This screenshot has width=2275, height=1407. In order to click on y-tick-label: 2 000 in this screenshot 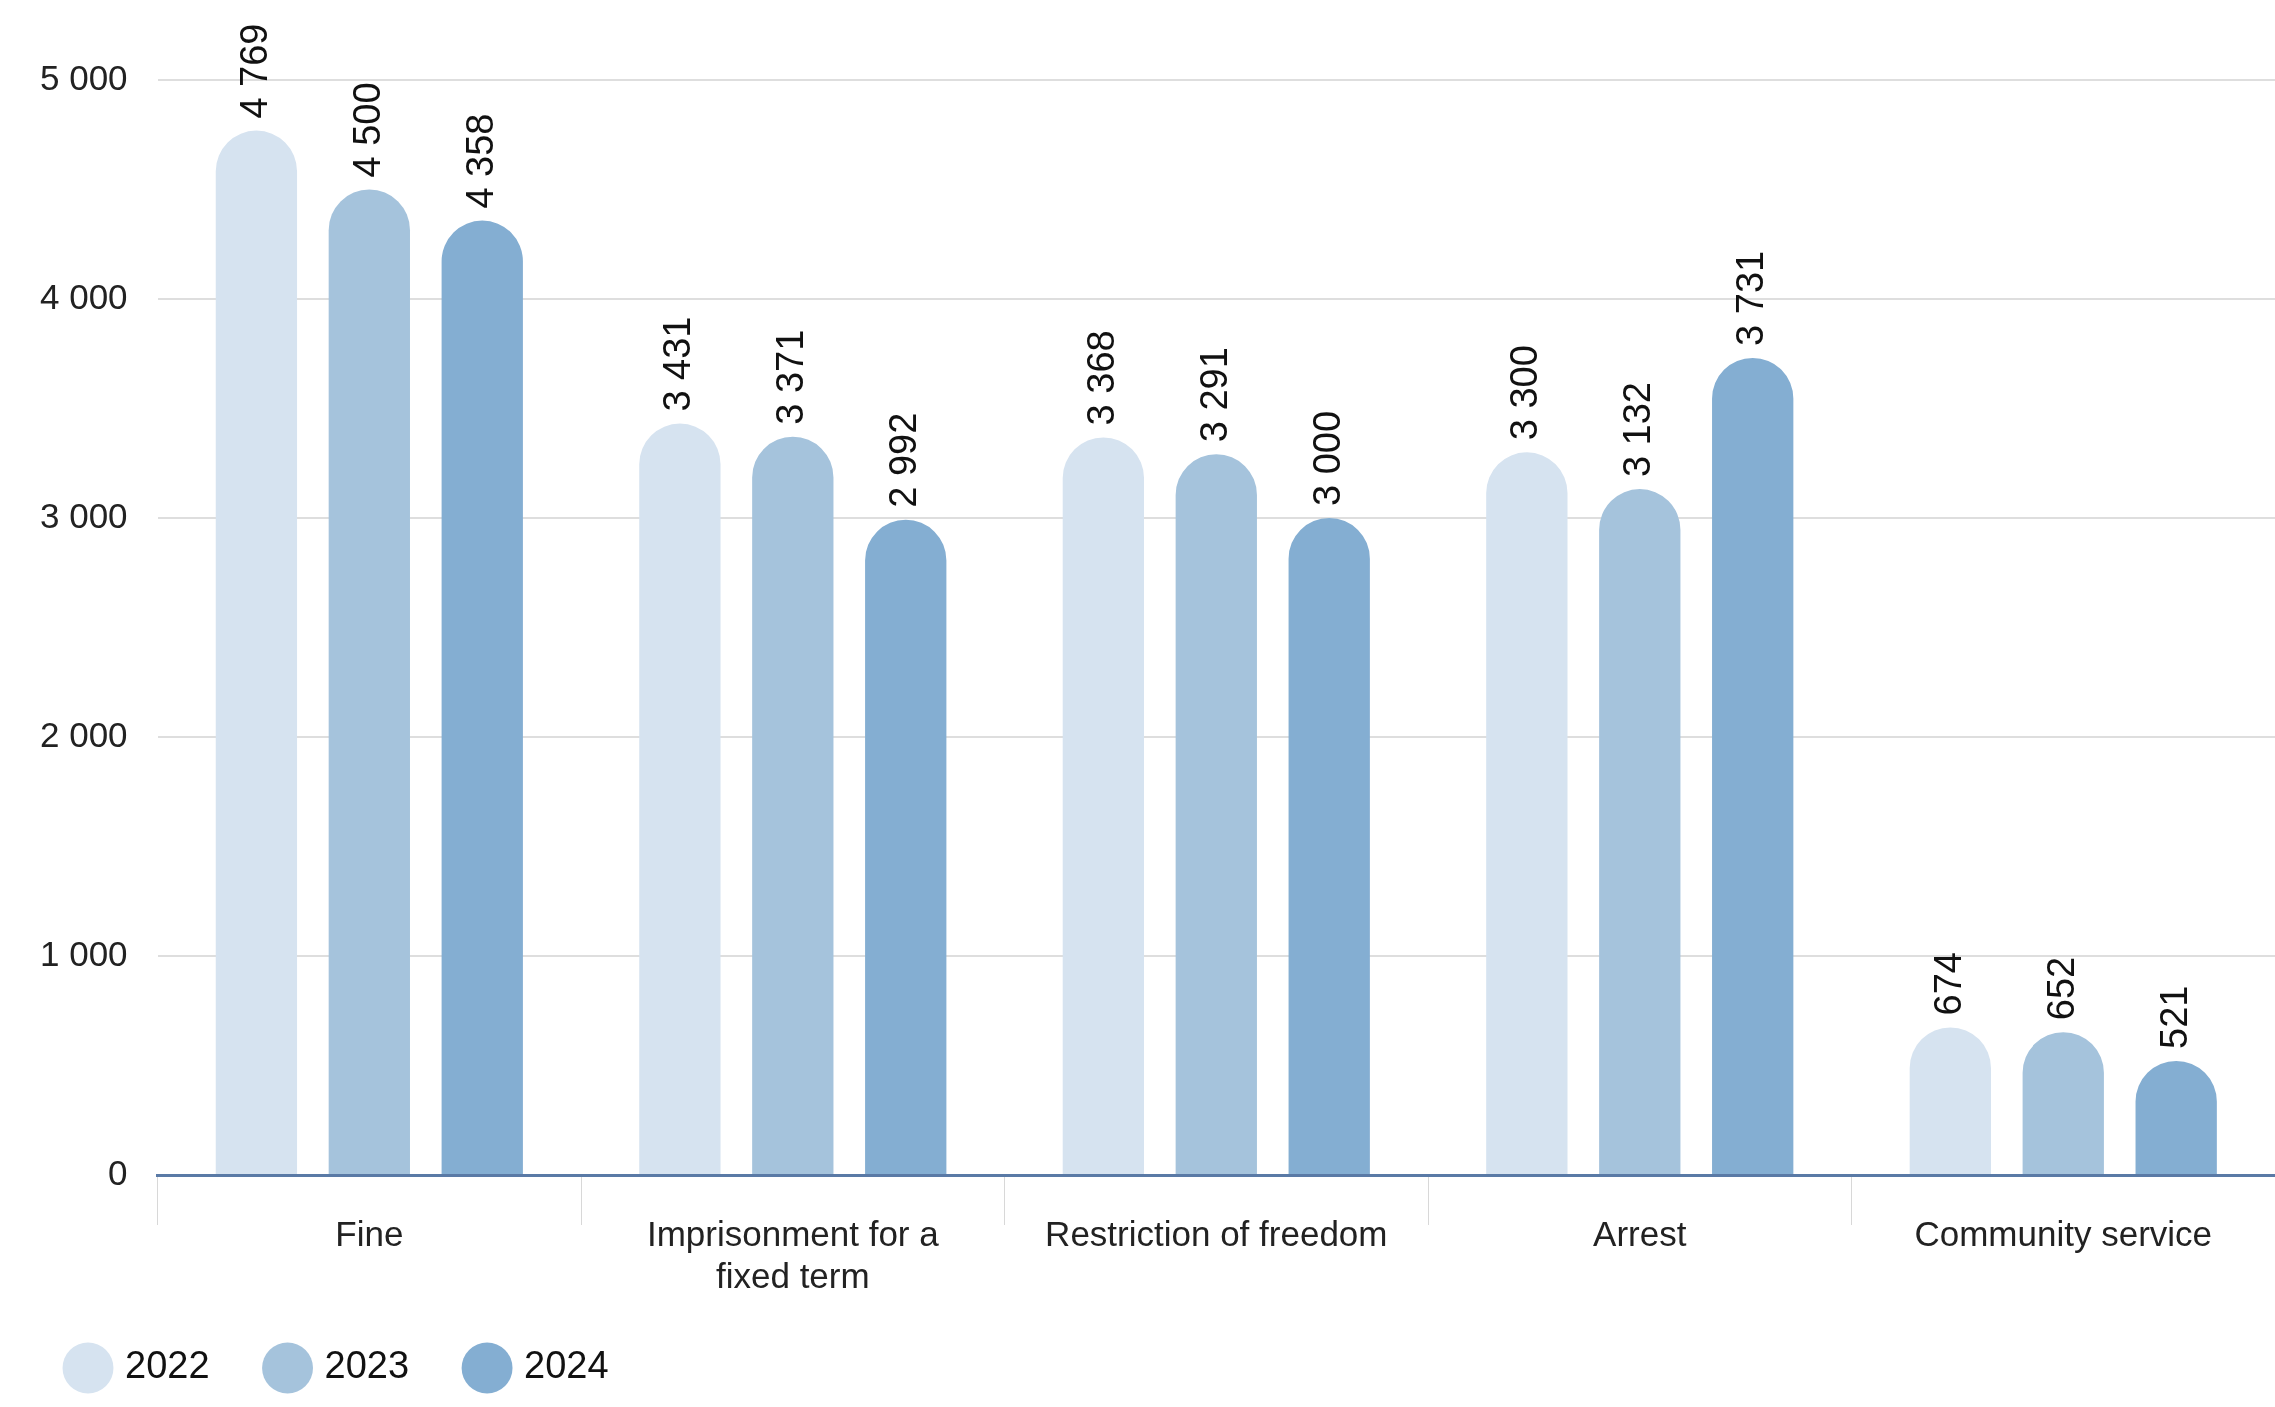, I will do `click(83, 734)`.